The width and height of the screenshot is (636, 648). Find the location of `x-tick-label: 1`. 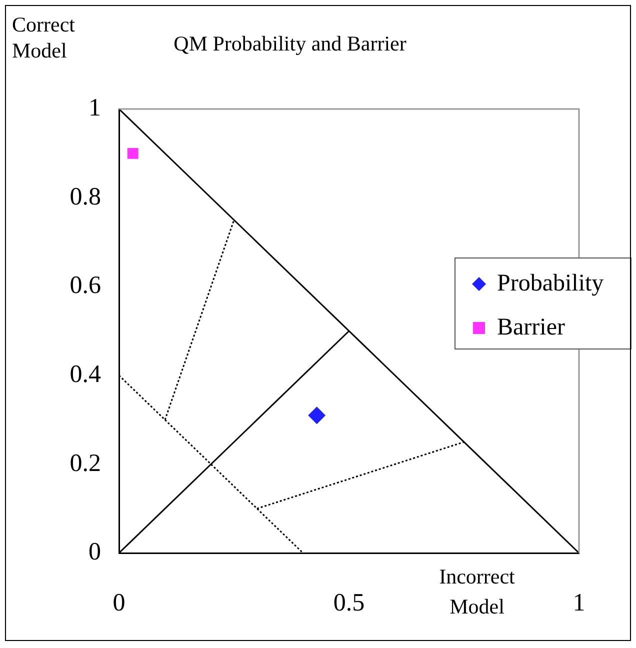

x-tick-label: 1 is located at coordinates (579, 603).